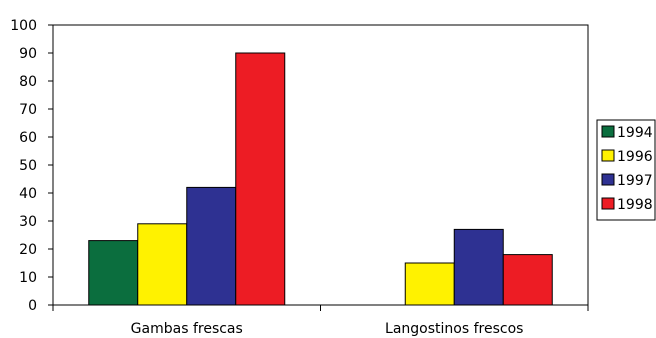  I want to click on legend-swatch-1996, so click(608, 155).